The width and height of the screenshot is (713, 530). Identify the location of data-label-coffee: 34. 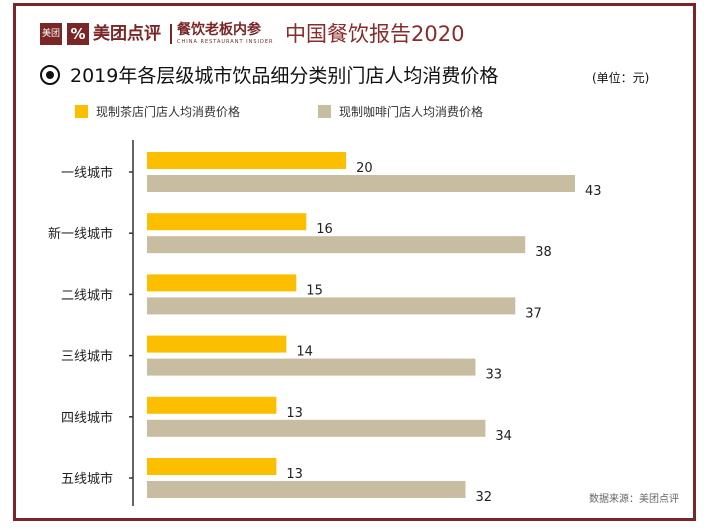
(503, 436).